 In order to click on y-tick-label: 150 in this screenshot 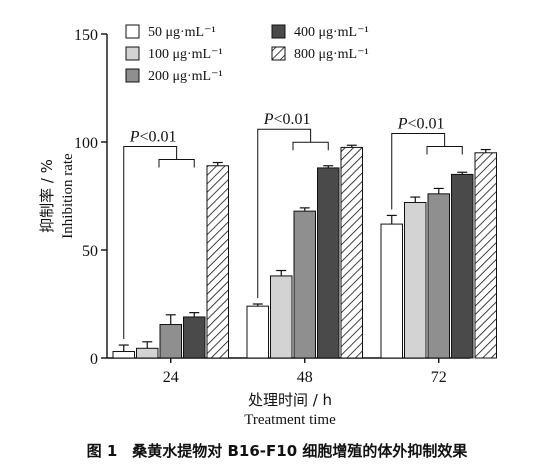, I will do `click(86, 35)`.